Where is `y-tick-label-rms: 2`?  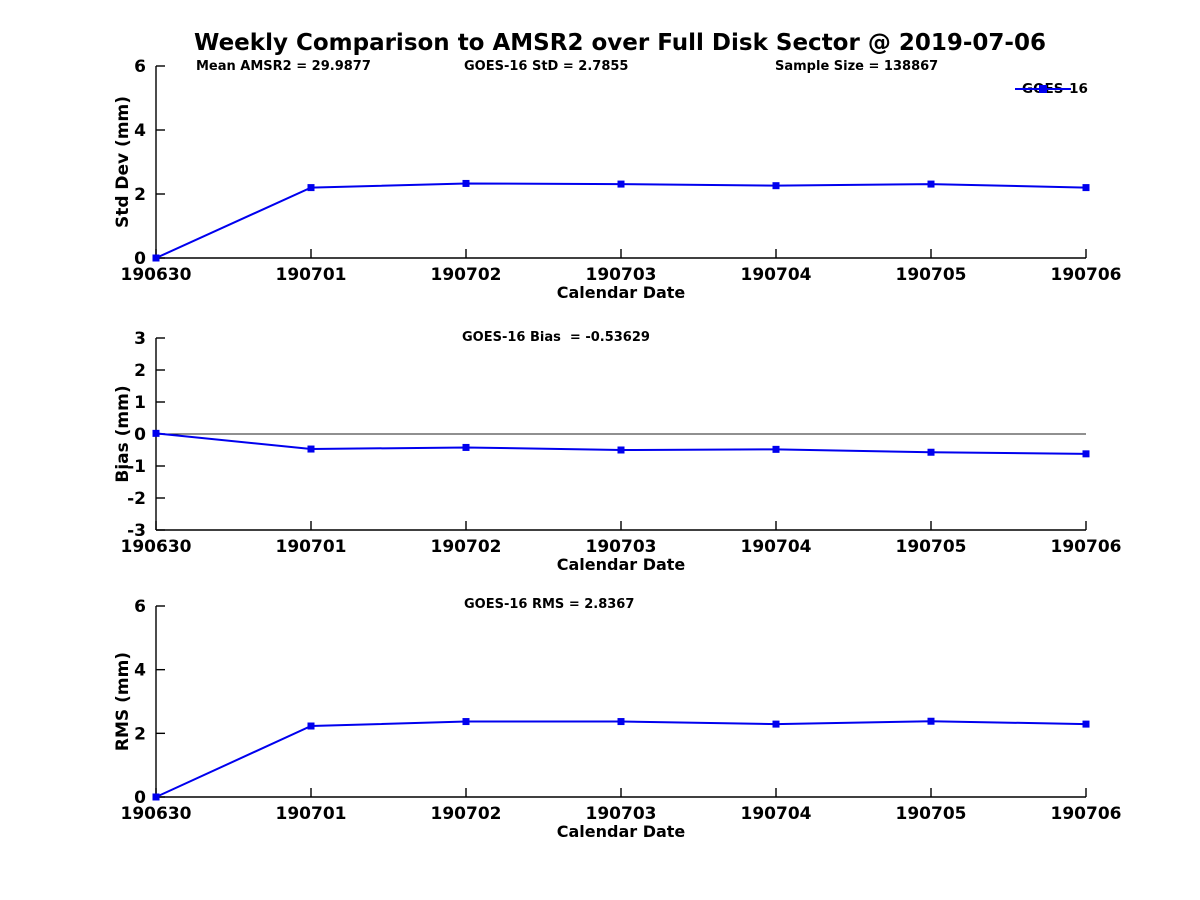 y-tick-label-rms: 2 is located at coordinates (140, 734).